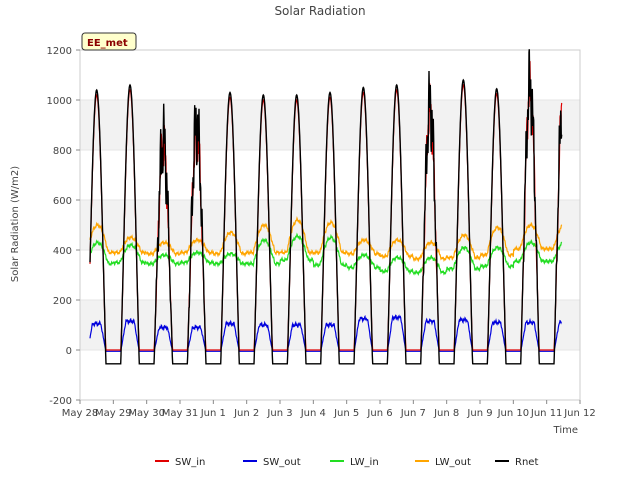 The height and width of the screenshot is (480, 640). Describe the element at coordinates (62, 201) in the screenshot. I see `y-tick-label: 600` at that location.